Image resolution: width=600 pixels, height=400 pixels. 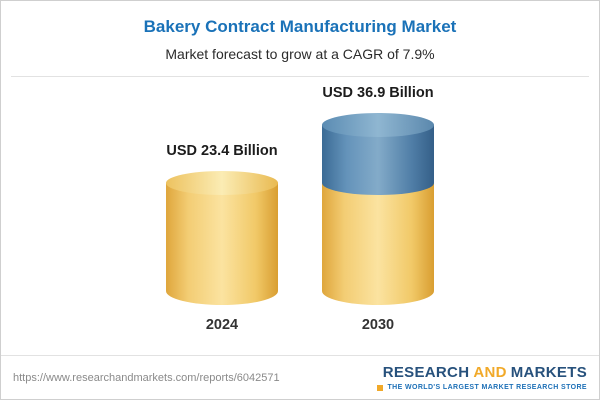 I want to click on cylinder-2030, so click(x=378, y=209).